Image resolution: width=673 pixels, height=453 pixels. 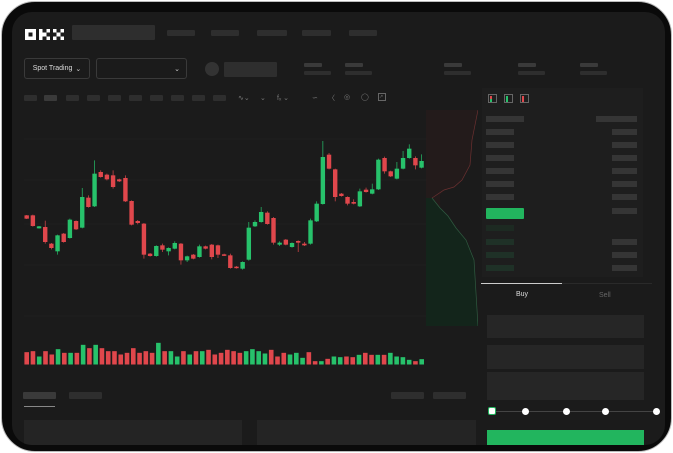 I want to click on indicator-icon: ⌄, so click(x=263, y=98).